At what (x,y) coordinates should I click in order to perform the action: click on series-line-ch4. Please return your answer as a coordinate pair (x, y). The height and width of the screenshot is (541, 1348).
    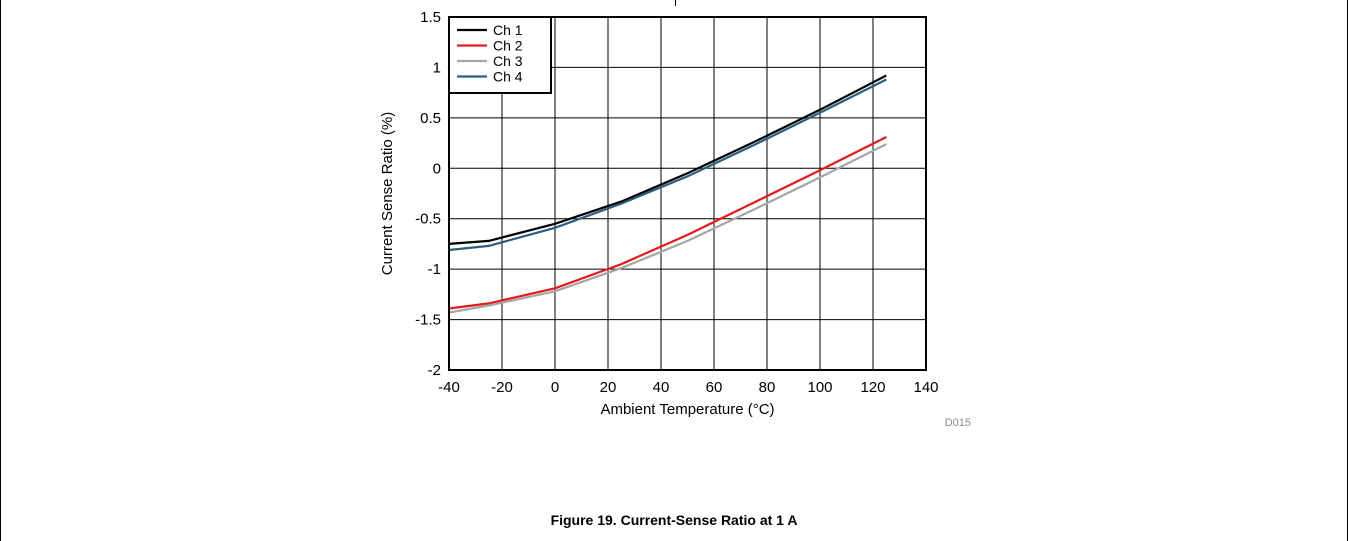
    Looking at the image, I should click on (667, 165).